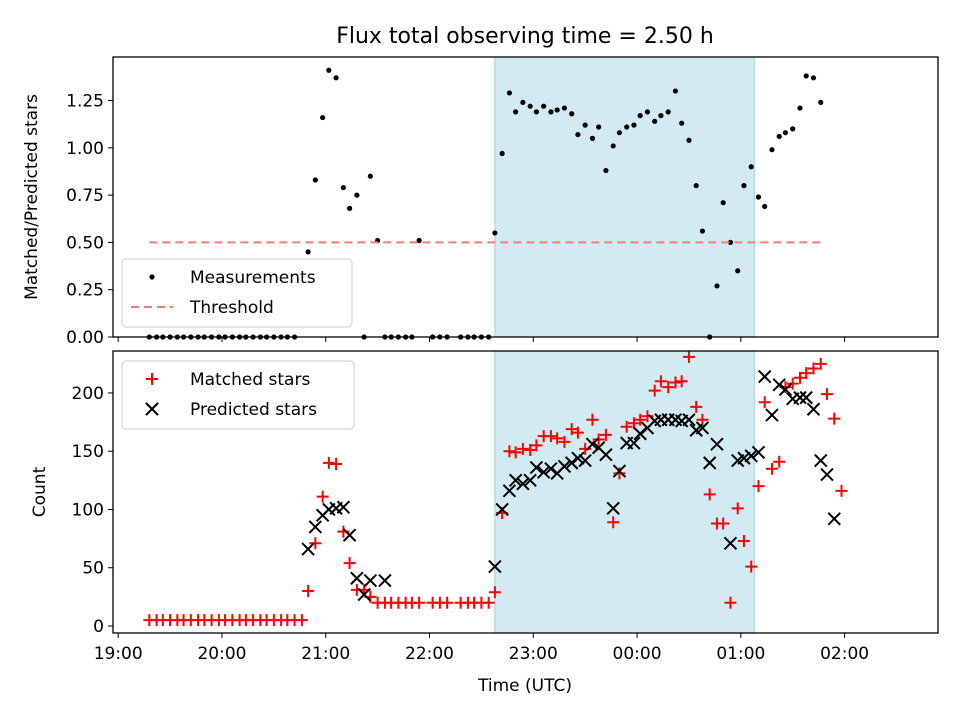 This screenshot has height=720, width=960. I want to click on top-y-tick-label: 0.50, so click(85, 243).